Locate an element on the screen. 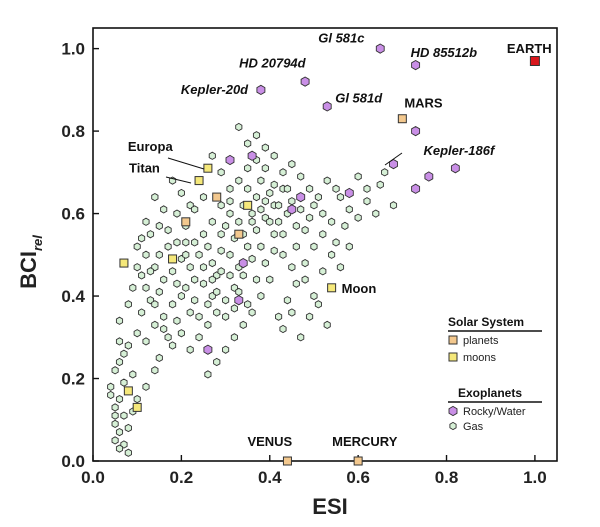  annotation-label: MERCURY is located at coordinates (365, 441).